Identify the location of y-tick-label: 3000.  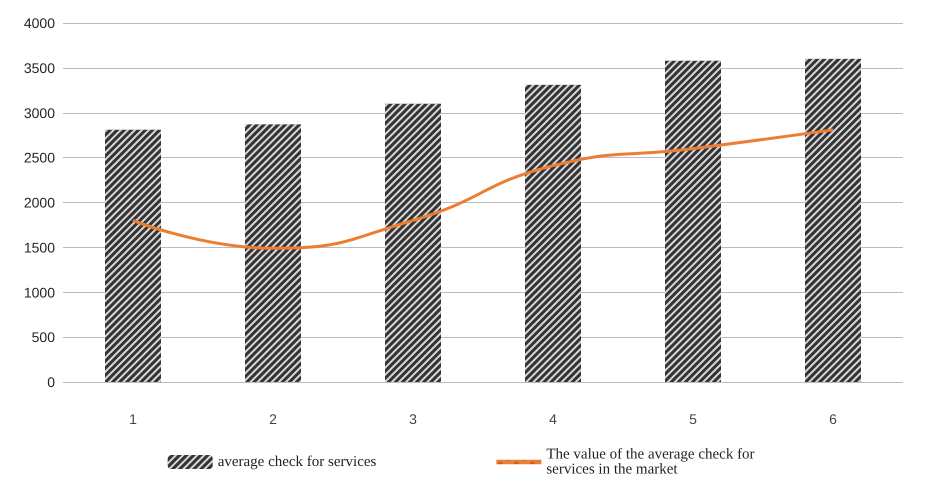
(40, 112).